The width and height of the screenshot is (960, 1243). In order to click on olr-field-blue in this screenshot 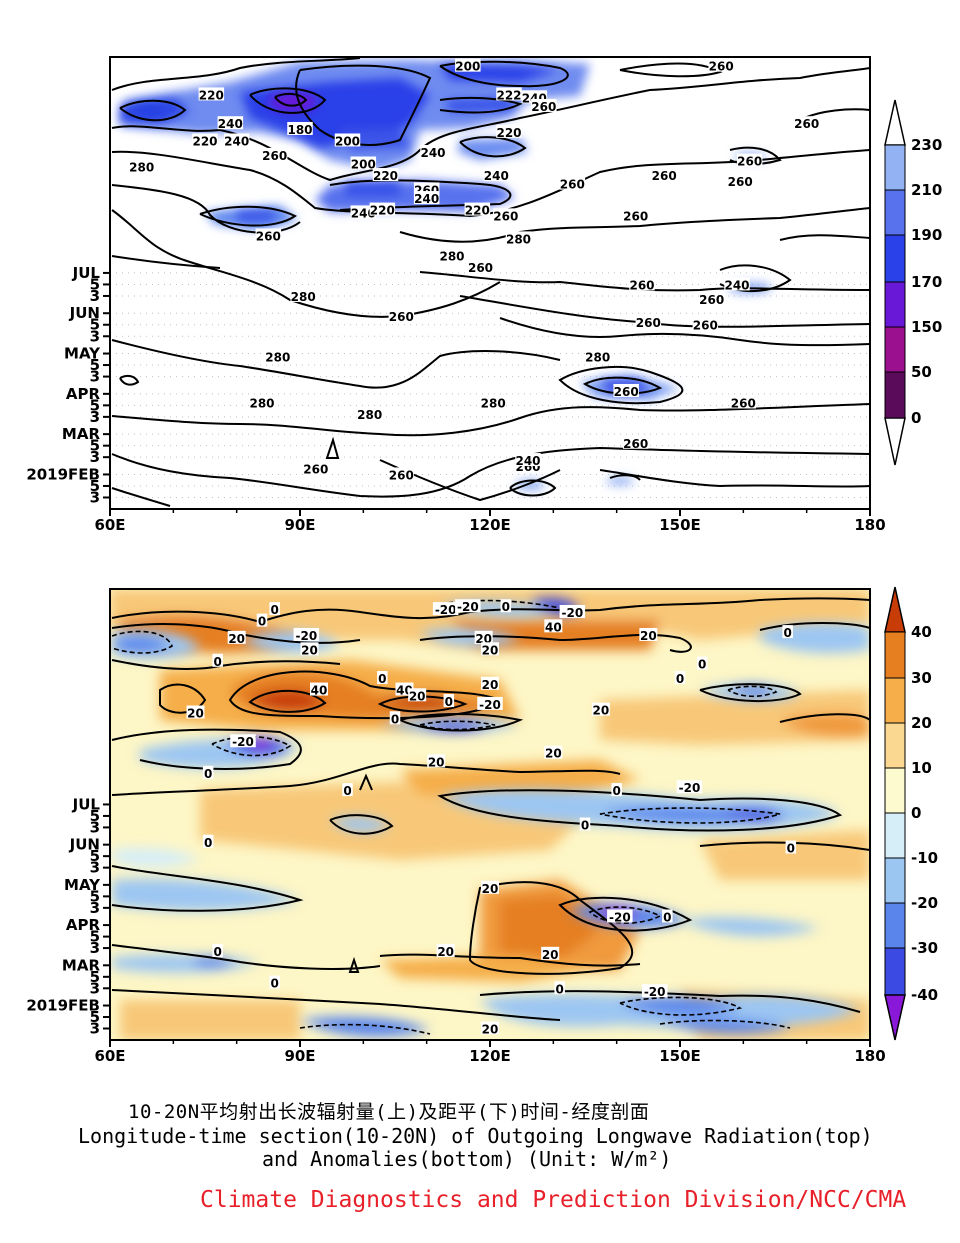, I will do `click(620, 481)`.